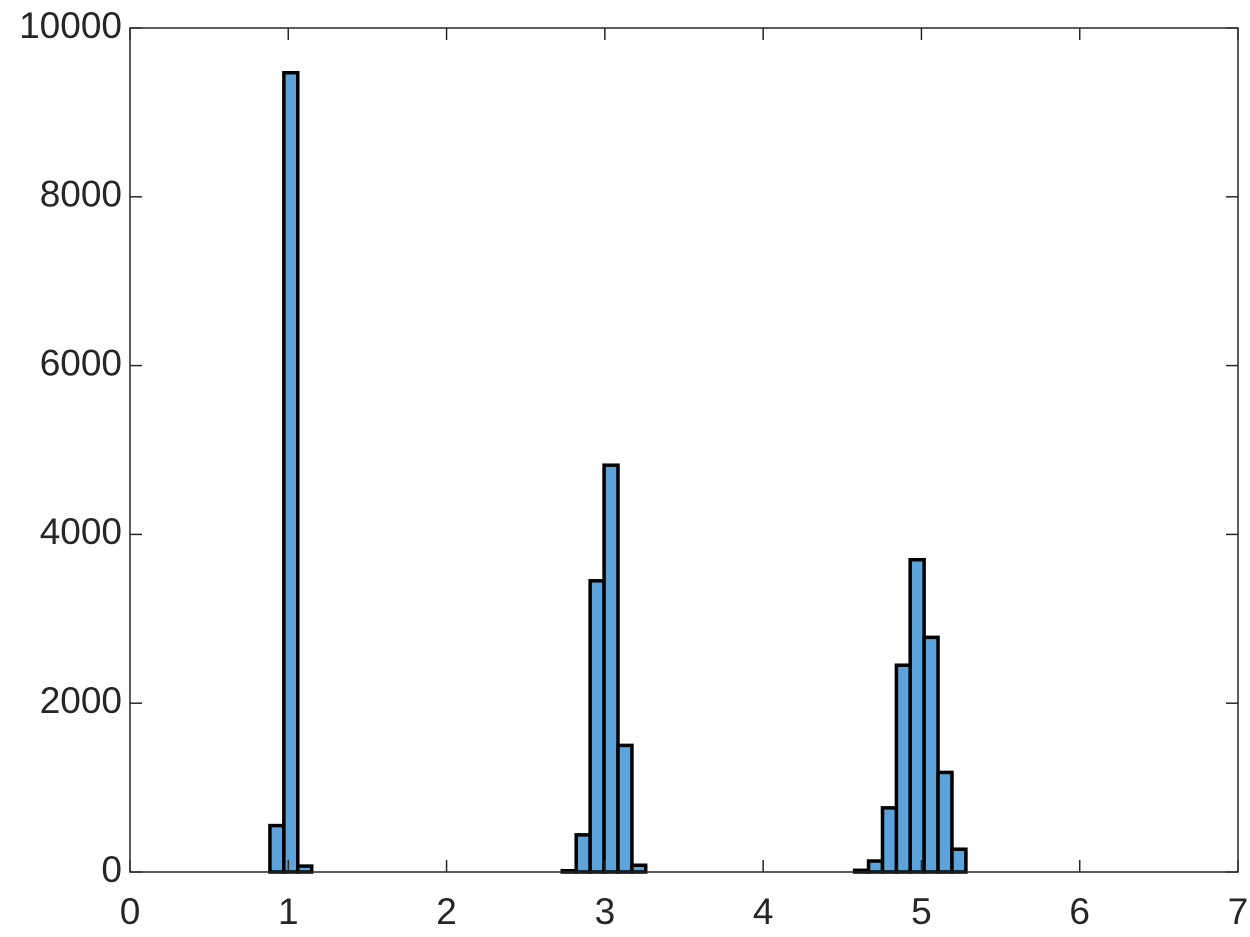 This screenshot has width=1250, height=937. I want to click on y-tick-label: 6000, so click(81, 362).